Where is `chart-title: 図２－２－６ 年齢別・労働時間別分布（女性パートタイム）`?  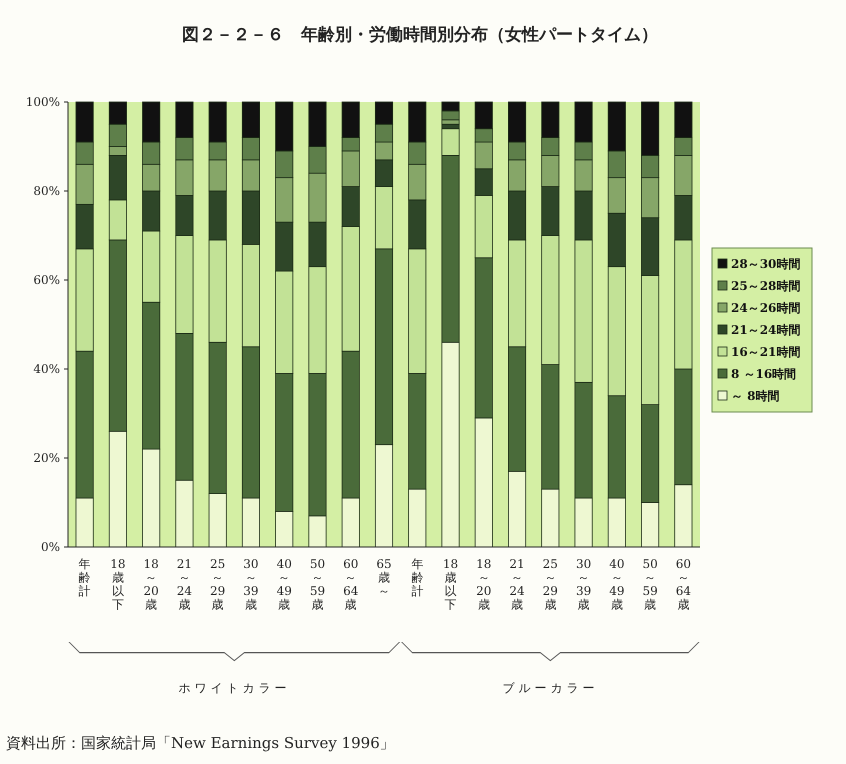
chart-title: 図２－２－６ 年齢別・労働時間別分布（女性パートタイム） is located at coordinates (420, 35).